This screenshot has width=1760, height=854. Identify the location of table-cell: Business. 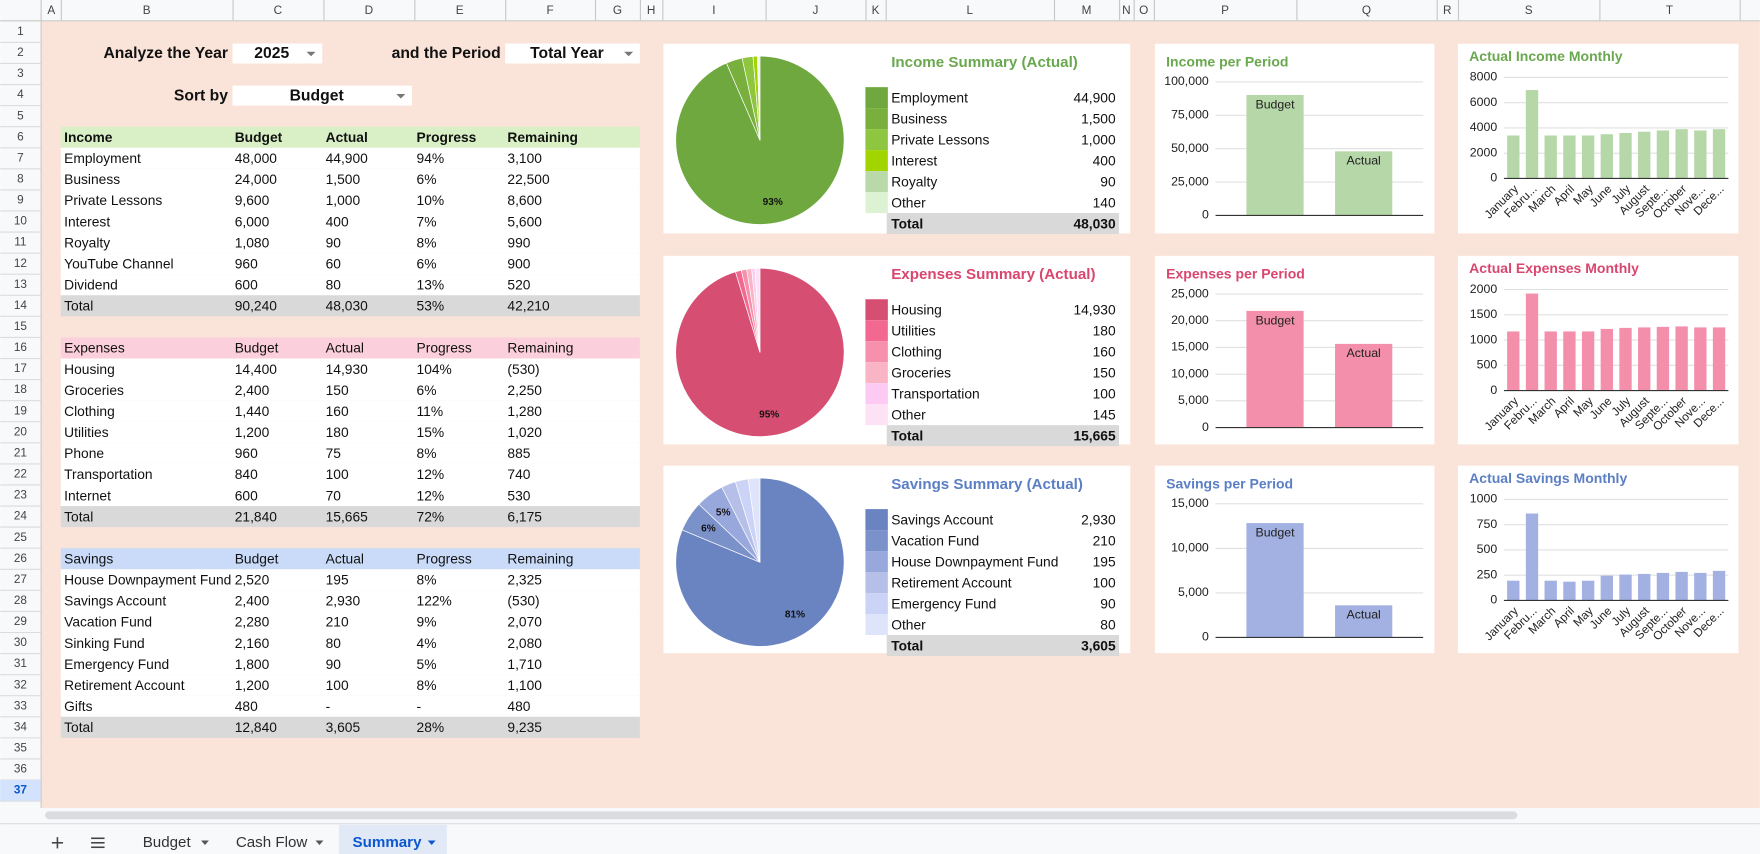
(92, 179).